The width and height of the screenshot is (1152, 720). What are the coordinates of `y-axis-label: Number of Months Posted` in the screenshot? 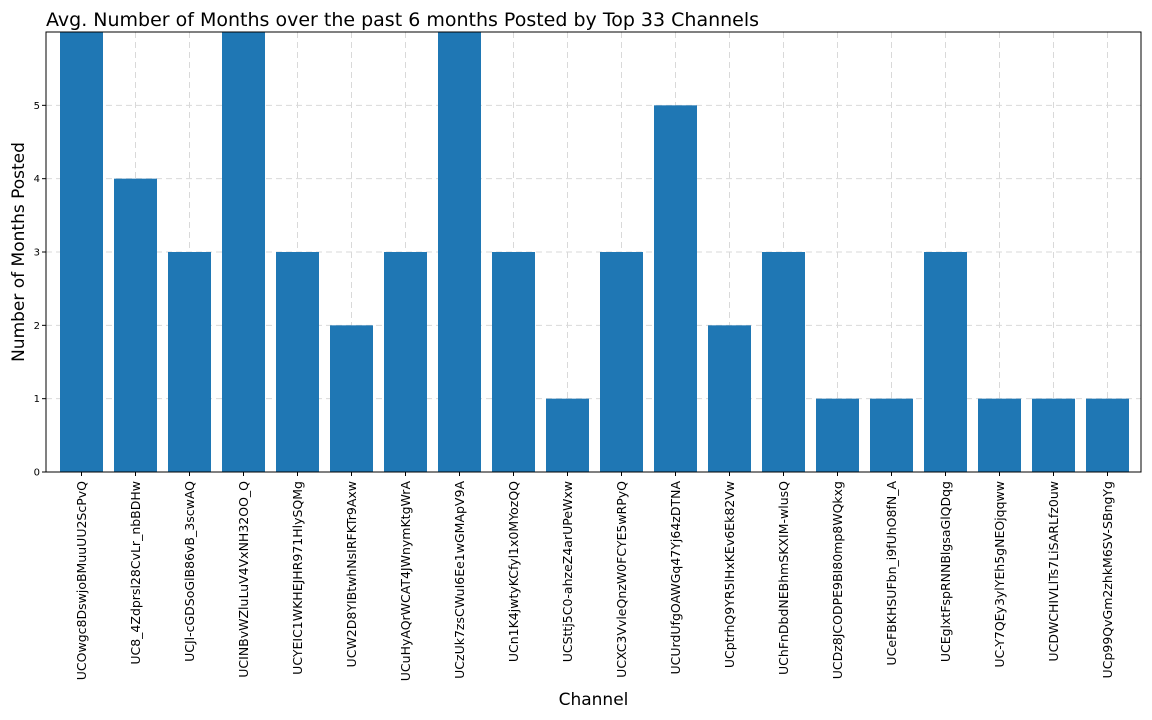 It's located at (19, 252).